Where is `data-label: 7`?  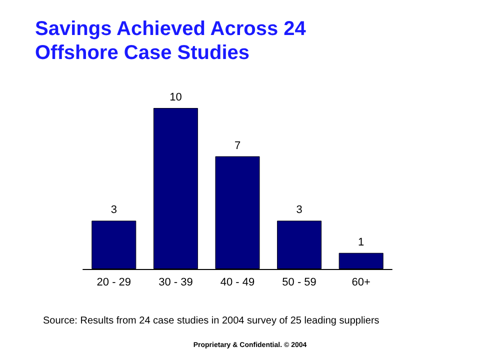
data-label: 7 is located at coordinates (237, 146).